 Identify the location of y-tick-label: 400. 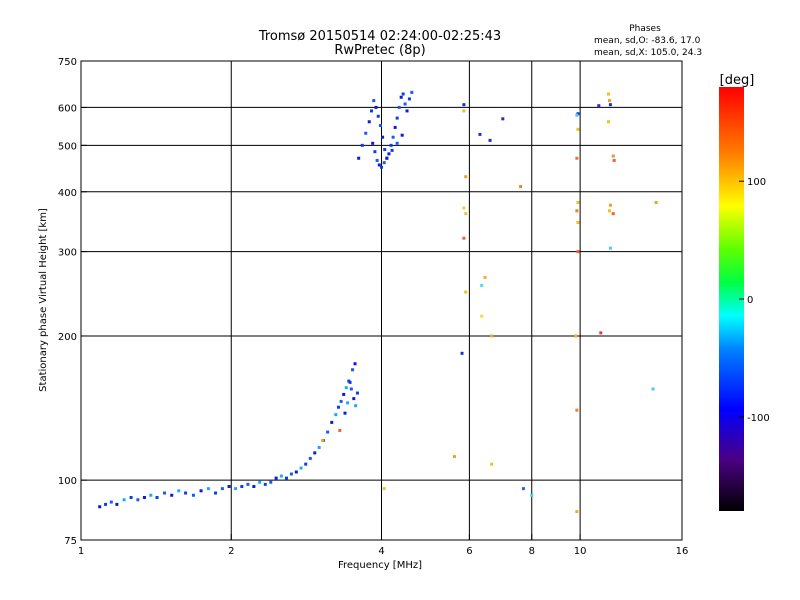
(67, 193).